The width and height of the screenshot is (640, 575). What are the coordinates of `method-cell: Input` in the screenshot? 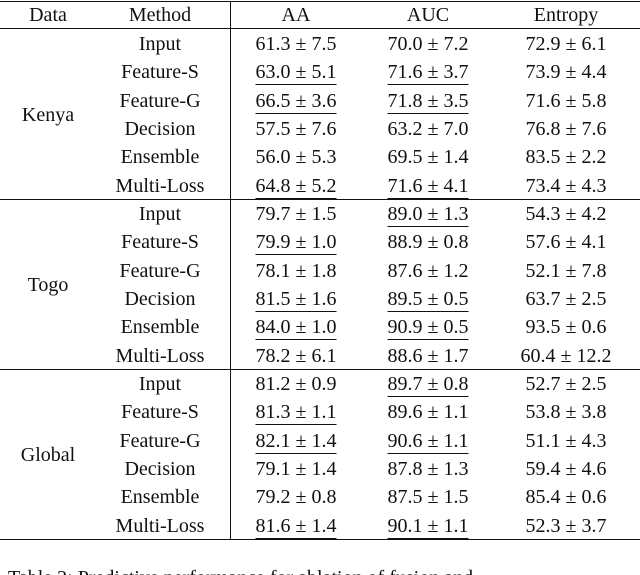 It's located at (160, 44).